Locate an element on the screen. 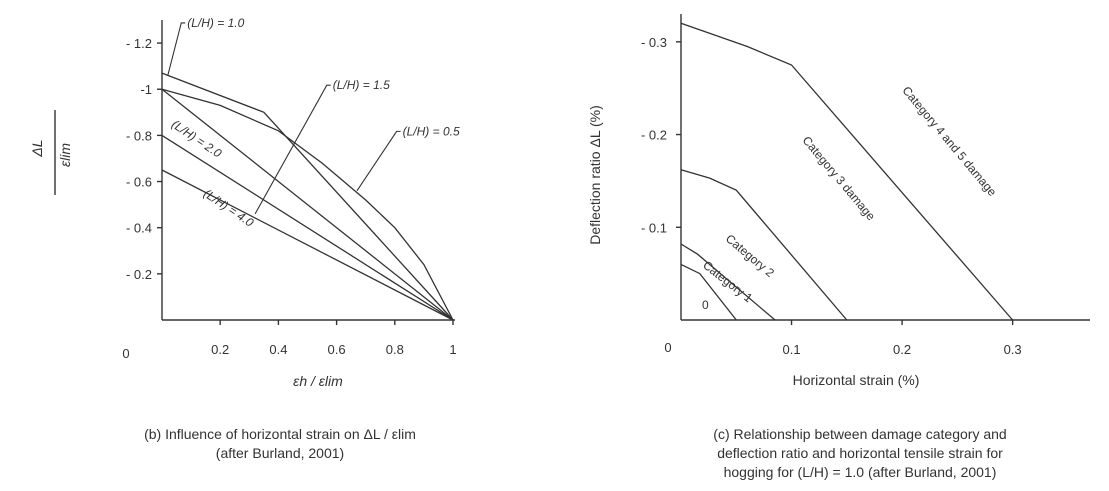 This screenshot has height=491, width=1109. b-x-tick-label: 0.4 is located at coordinates (278, 349).